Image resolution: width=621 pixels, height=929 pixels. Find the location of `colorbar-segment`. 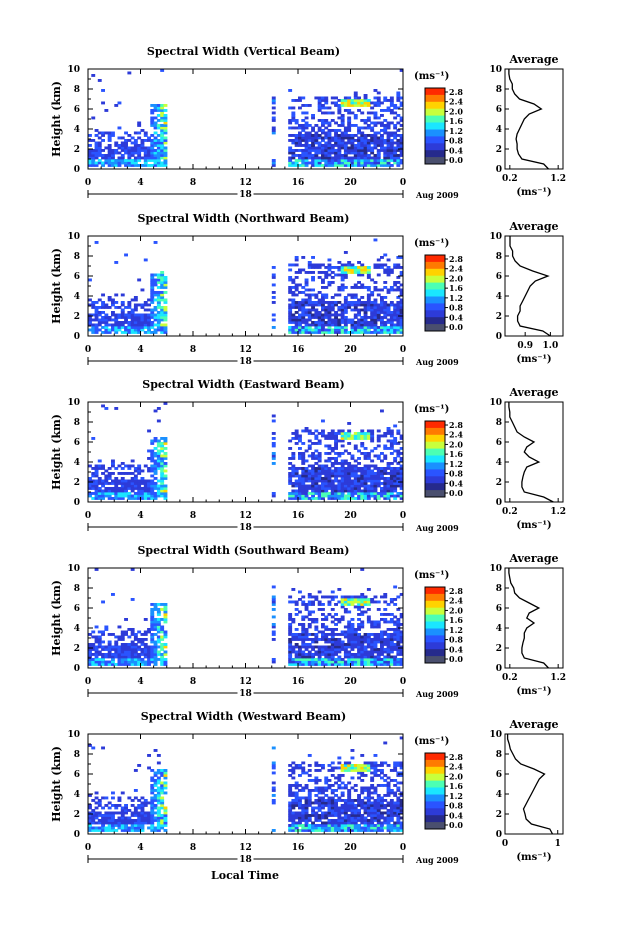

colorbar-segment is located at coordinates (435, 307).